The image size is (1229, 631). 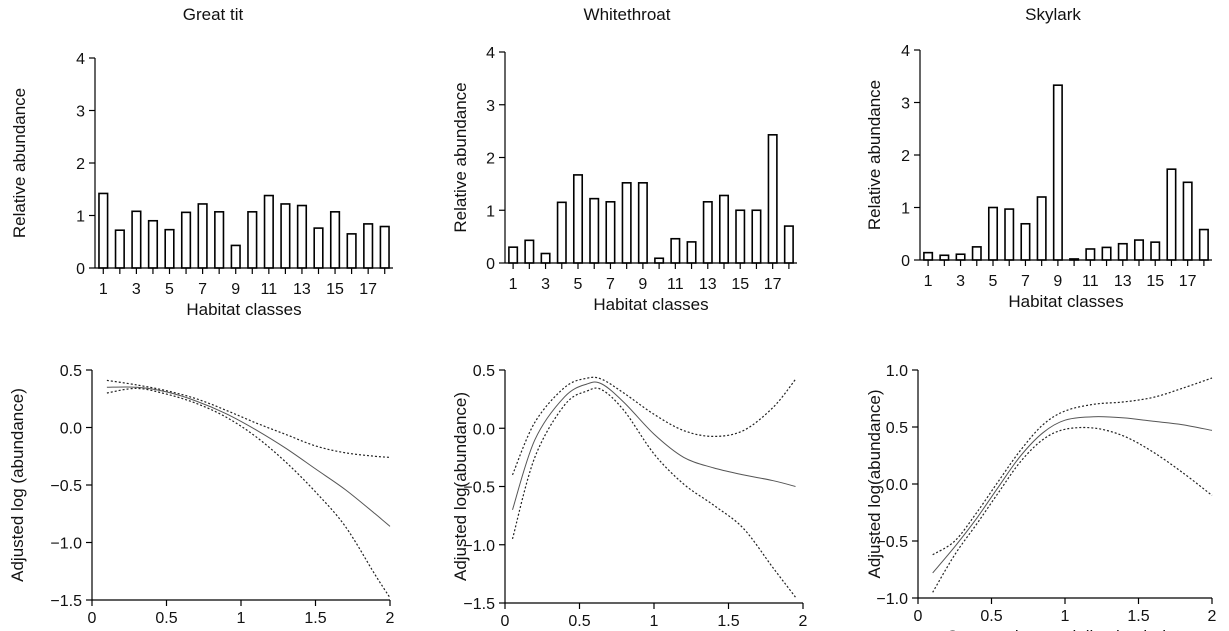 What do you see at coordinates (213, 14) in the screenshot?
I see `chart-title: Great tit` at bounding box center [213, 14].